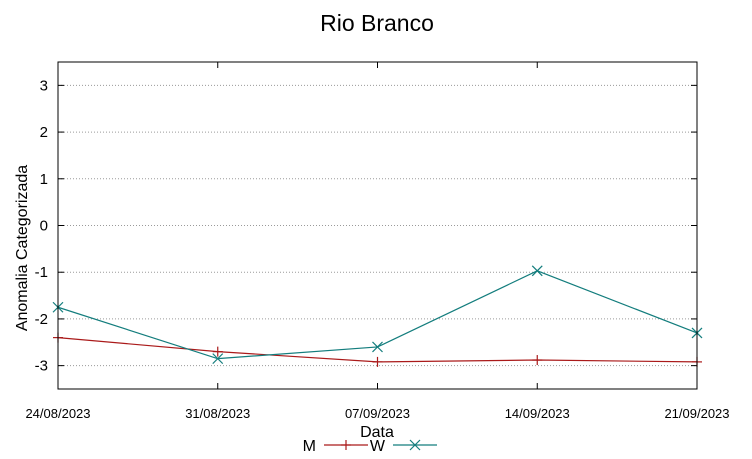 This screenshot has height=459, width=752. What do you see at coordinates (378, 446) in the screenshot?
I see `legend-label-W: W` at bounding box center [378, 446].